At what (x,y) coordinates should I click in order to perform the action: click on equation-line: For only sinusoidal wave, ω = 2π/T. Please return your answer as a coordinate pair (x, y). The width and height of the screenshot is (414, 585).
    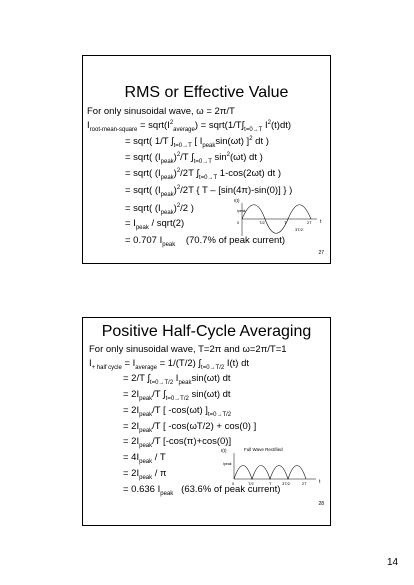
    Looking at the image, I should click on (161, 111).